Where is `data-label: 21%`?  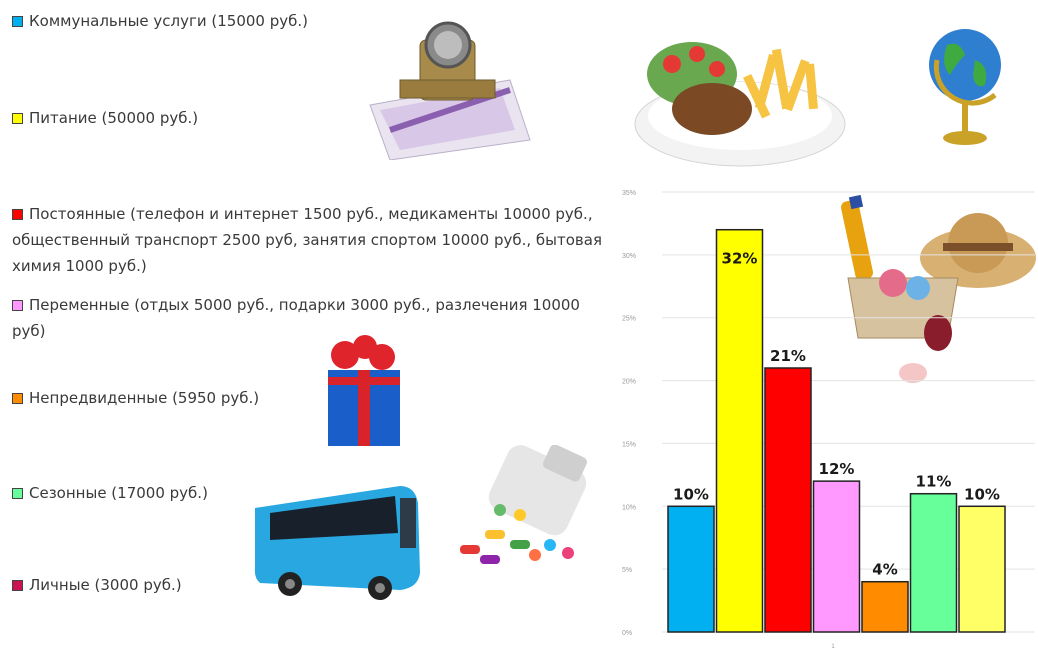
data-label: 21% is located at coordinates (788, 356).